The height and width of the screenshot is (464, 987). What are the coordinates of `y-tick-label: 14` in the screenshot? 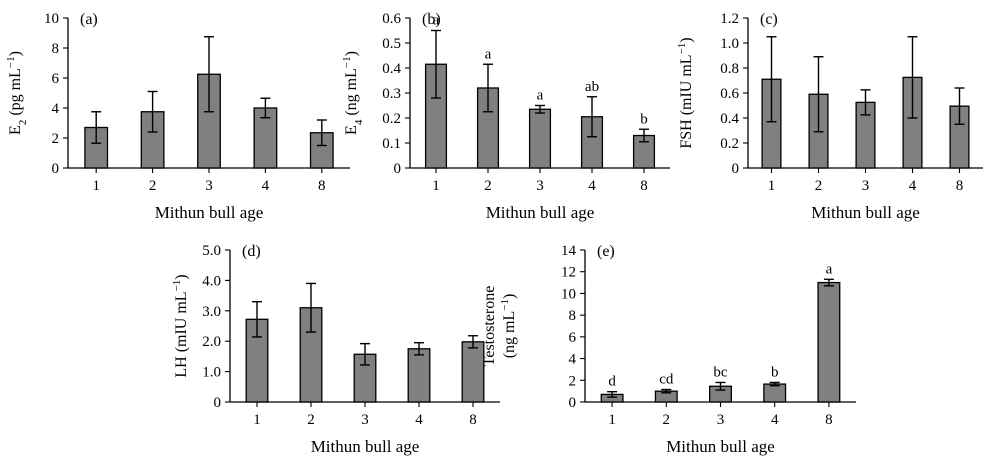 It's located at (569, 251).